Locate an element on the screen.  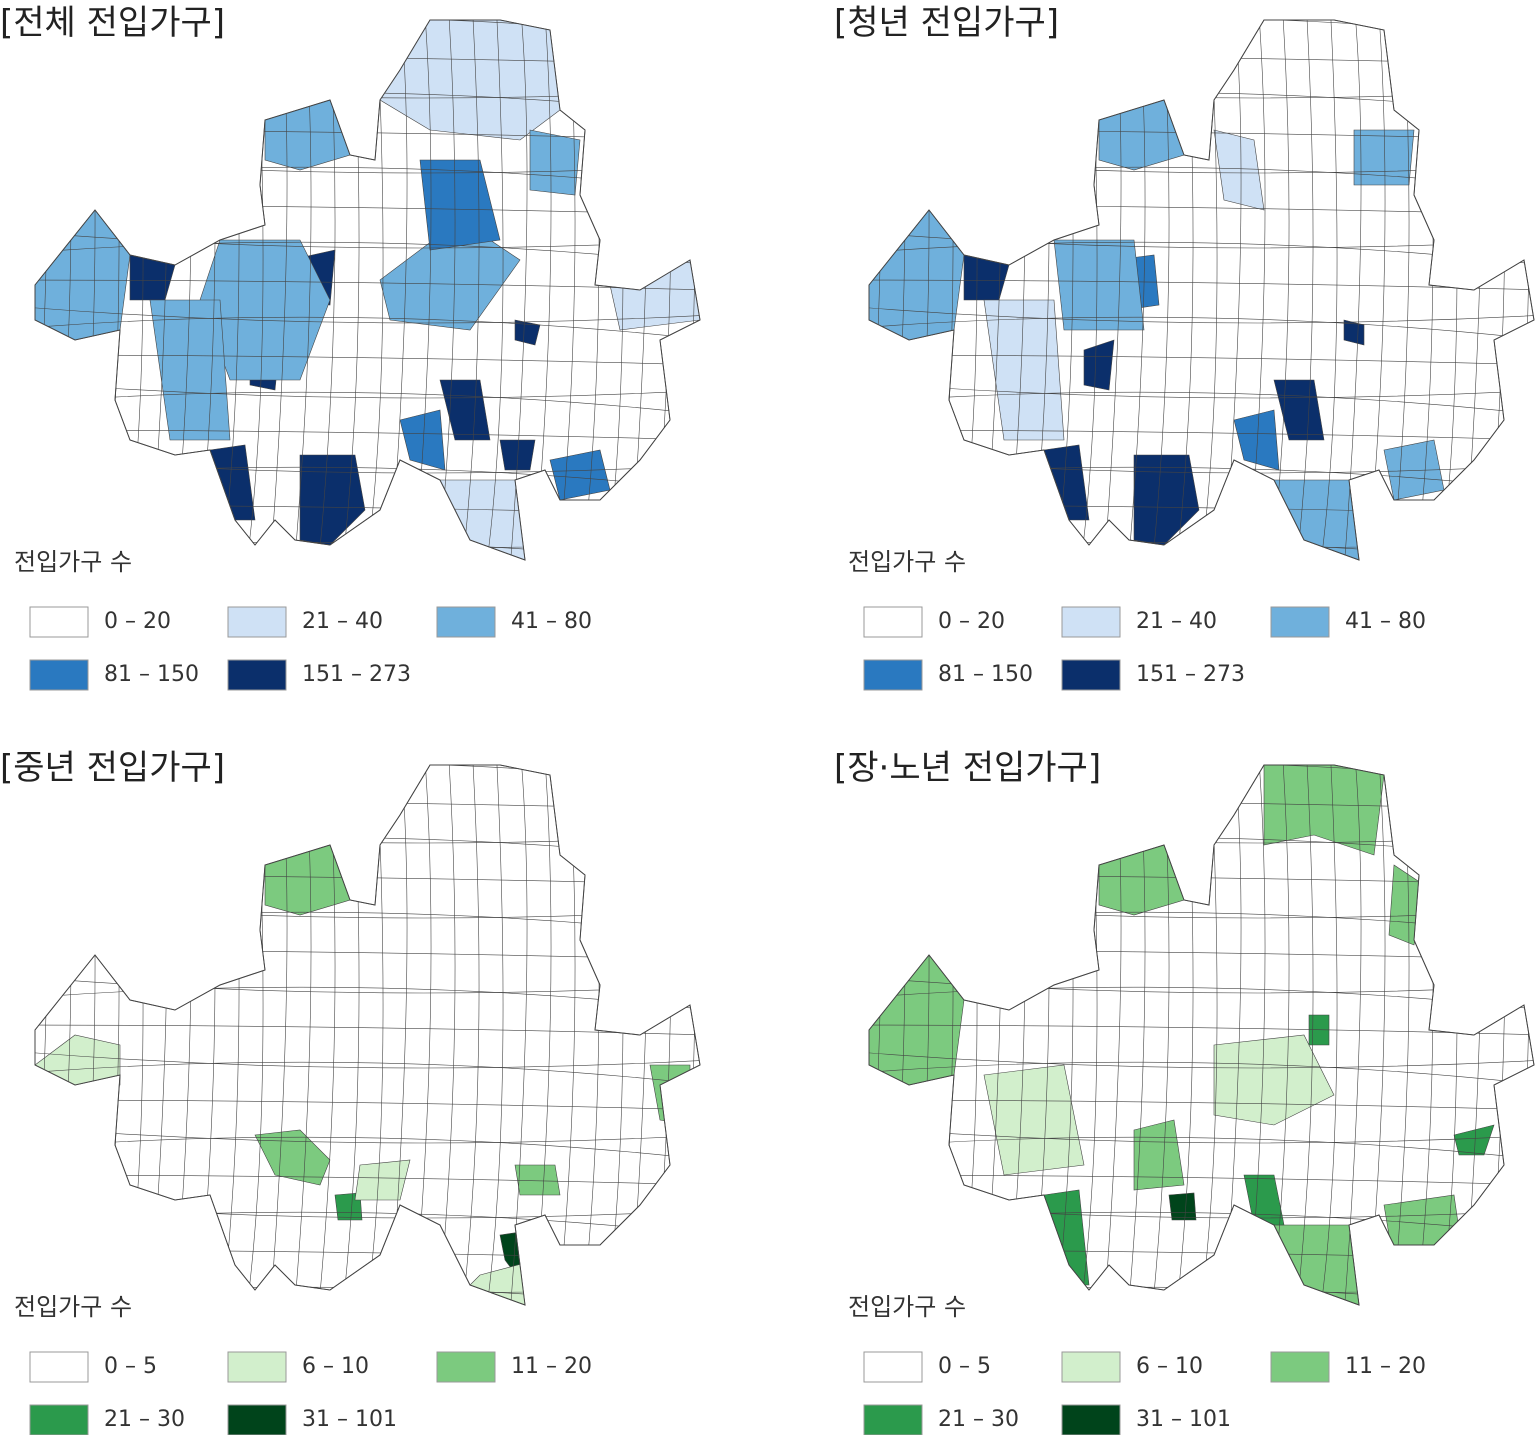
legend-label: 0 – 20 is located at coordinates (971, 621).